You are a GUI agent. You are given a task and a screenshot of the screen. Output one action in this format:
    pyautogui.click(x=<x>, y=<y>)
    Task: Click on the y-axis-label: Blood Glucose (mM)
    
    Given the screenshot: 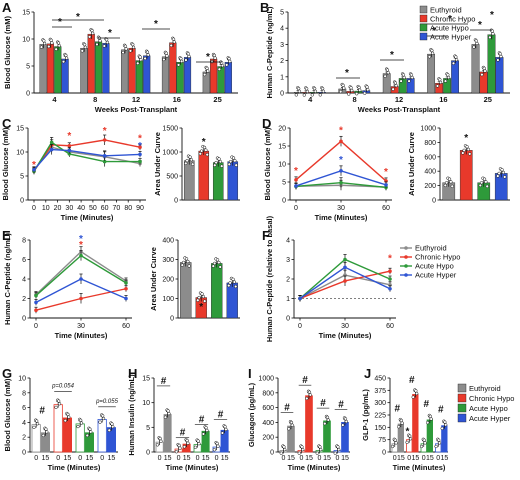 What is the action you would take?
    pyautogui.click(x=267, y=163)
    